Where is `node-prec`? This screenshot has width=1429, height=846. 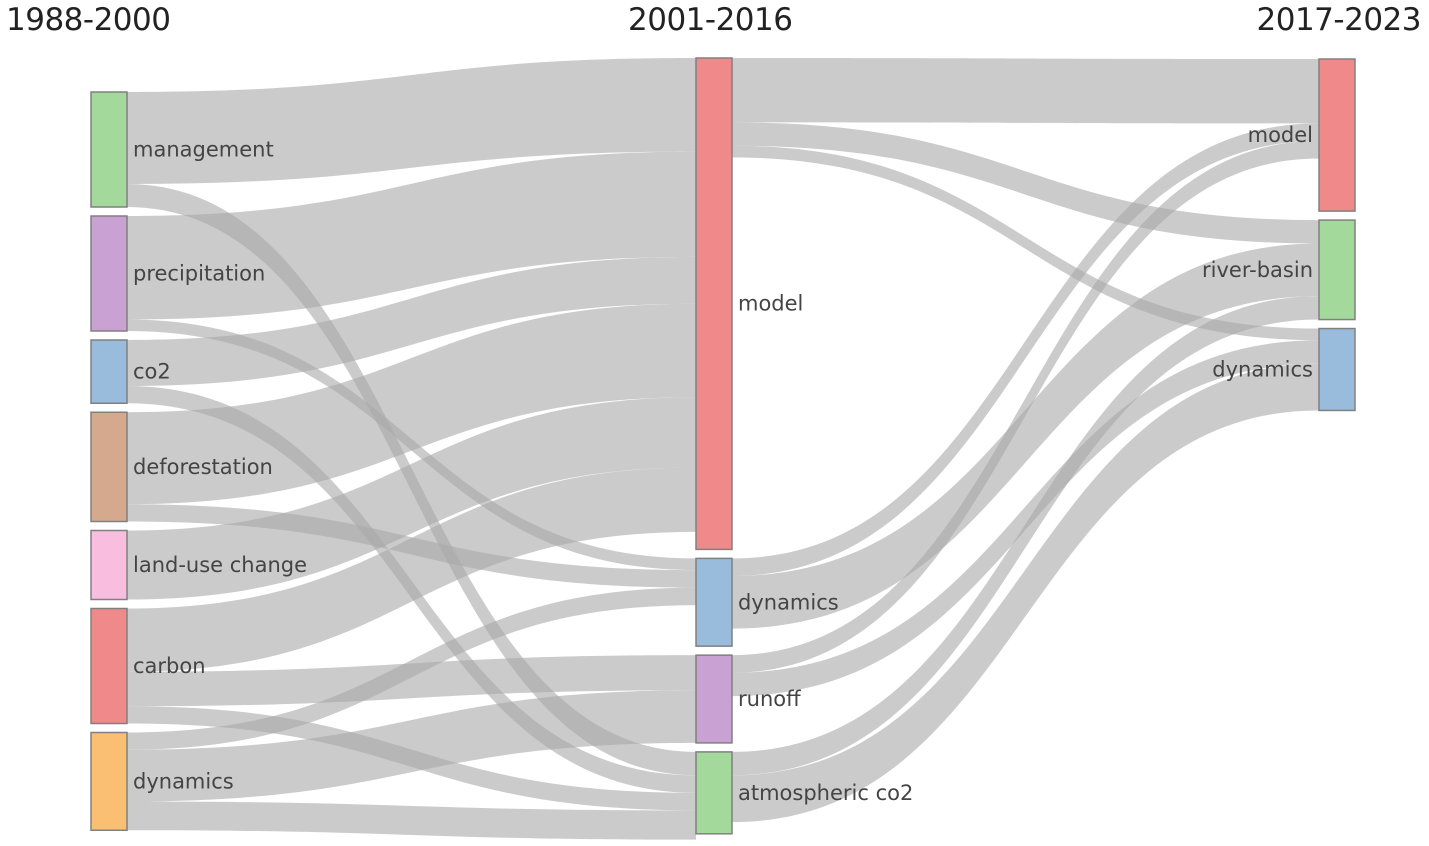 node-prec is located at coordinates (109, 273).